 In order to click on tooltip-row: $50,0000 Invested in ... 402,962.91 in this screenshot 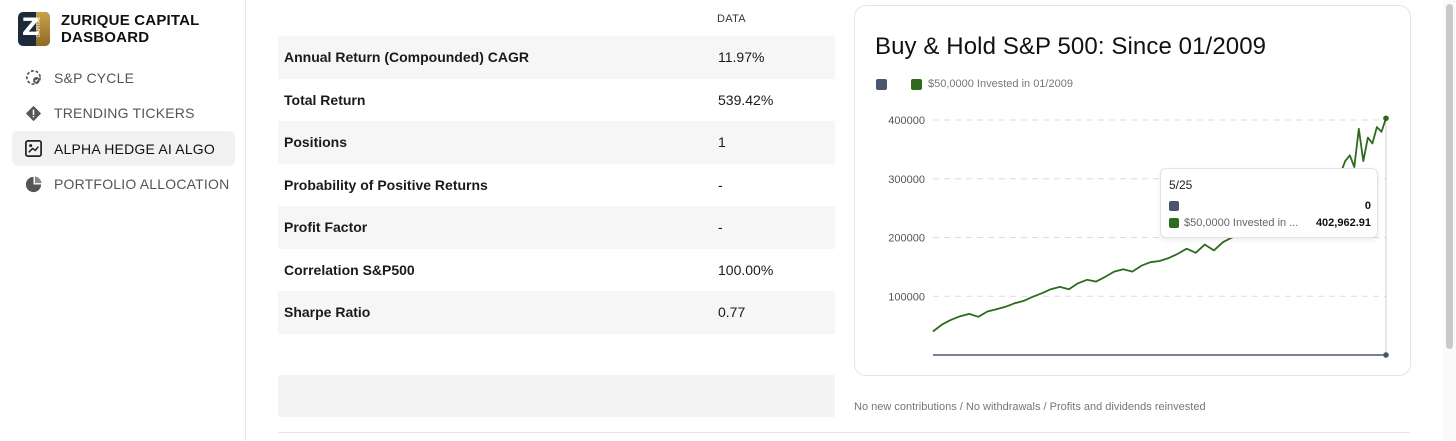, I will do `click(1270, 223)`.